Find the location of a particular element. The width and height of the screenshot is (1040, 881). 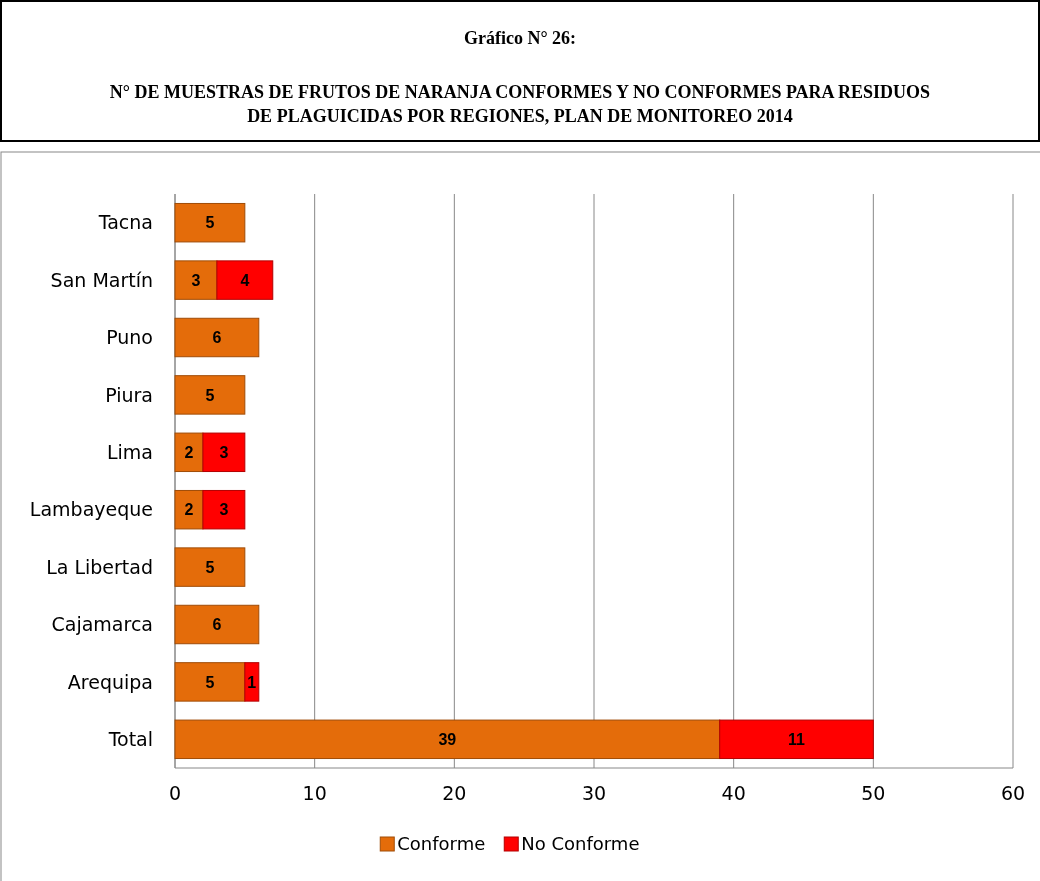

x-tick-label: 10 is located at coordinates (314, 793).